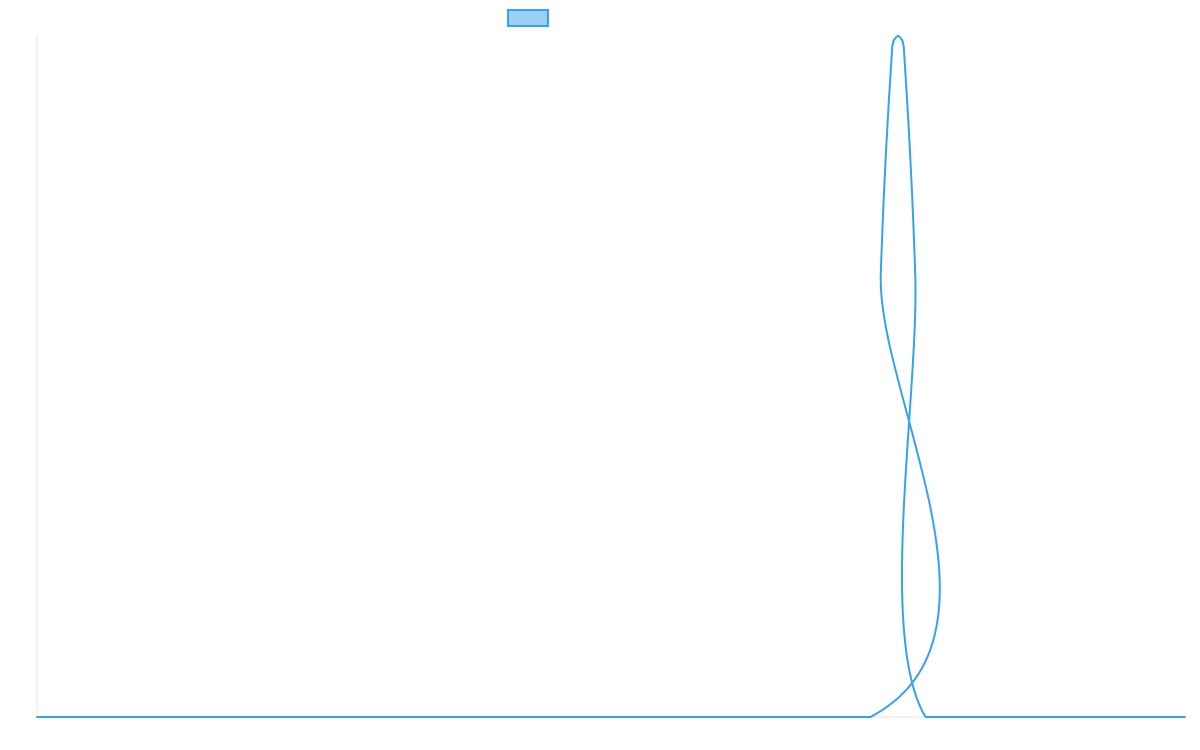  I want to click on legend-swatch, so click(528, 18).